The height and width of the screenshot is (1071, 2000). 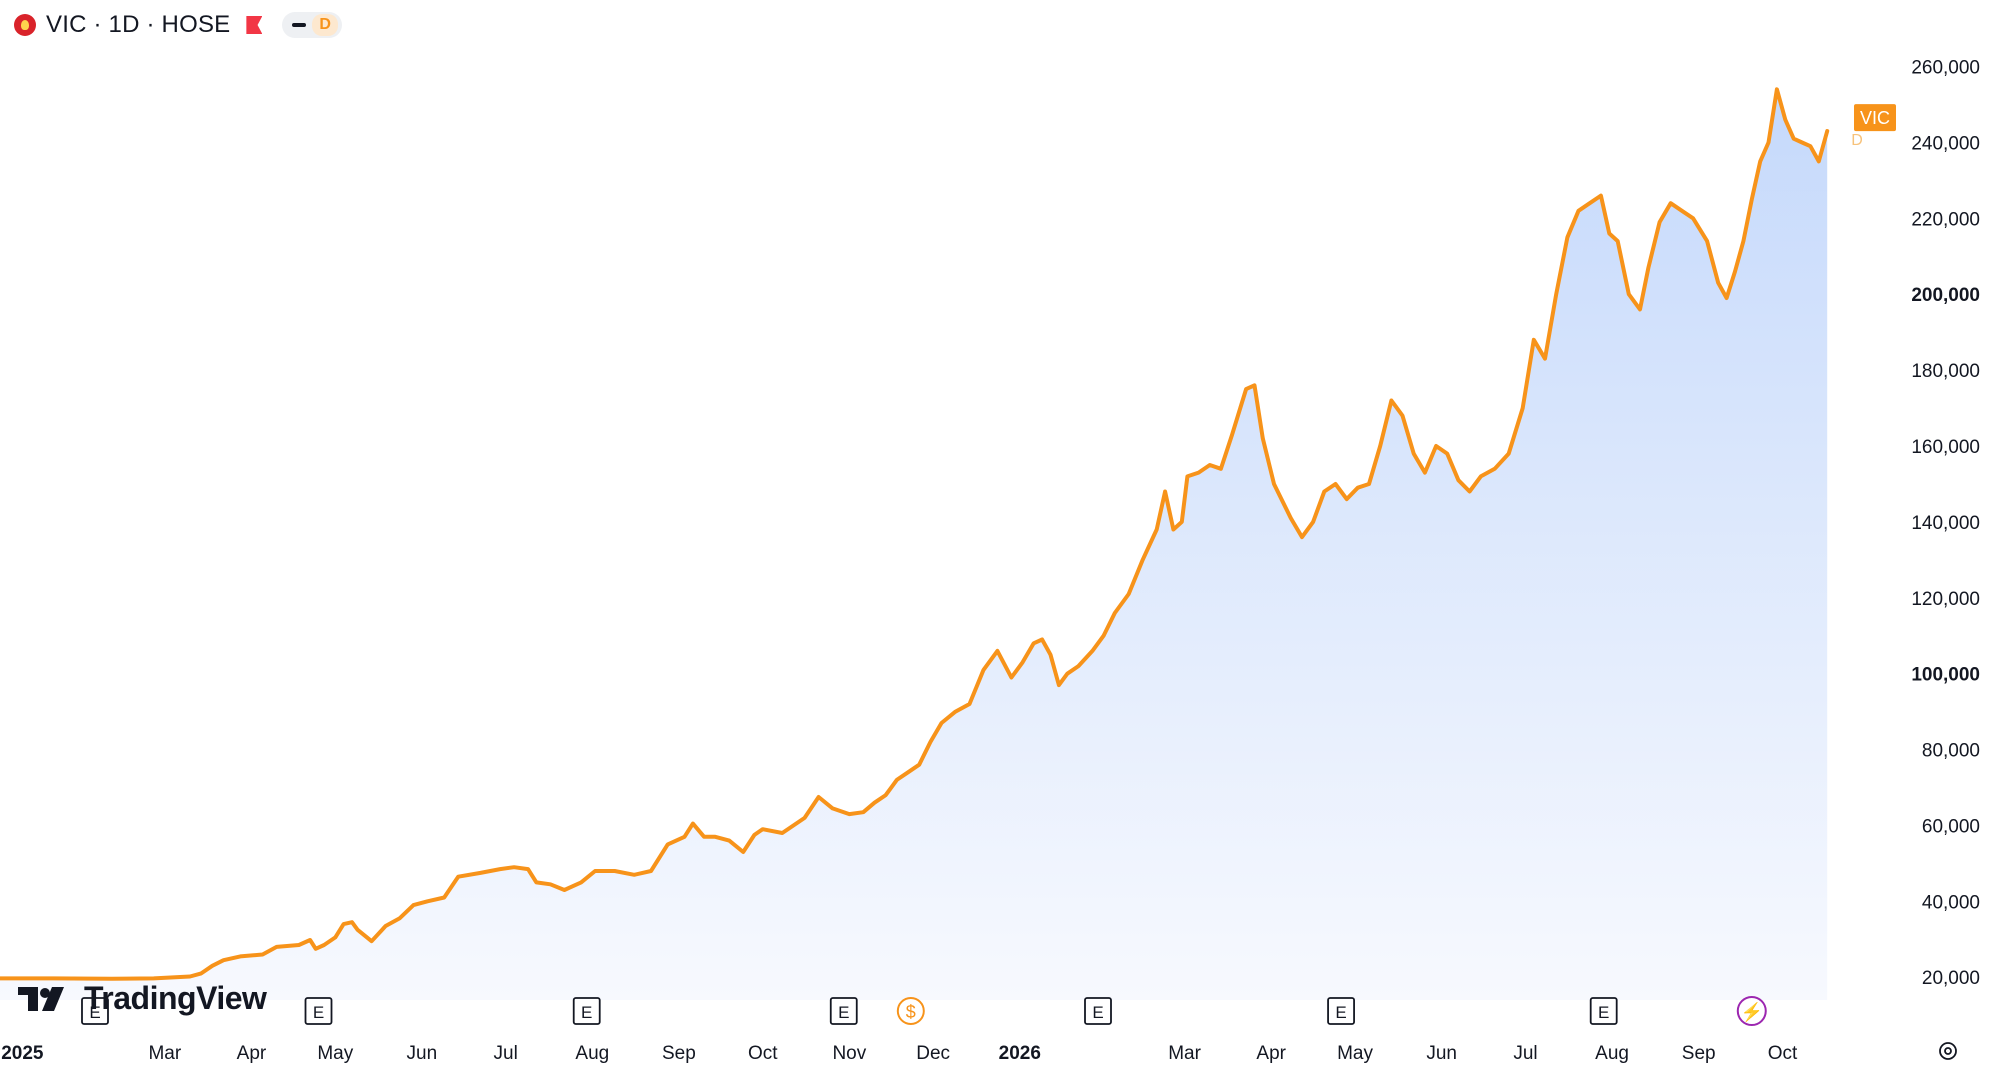 What do you see at coordinates (1945, 675) in the screenshot?
I see `y-tick-label: 100,000` at bounding box center [1945, 675].